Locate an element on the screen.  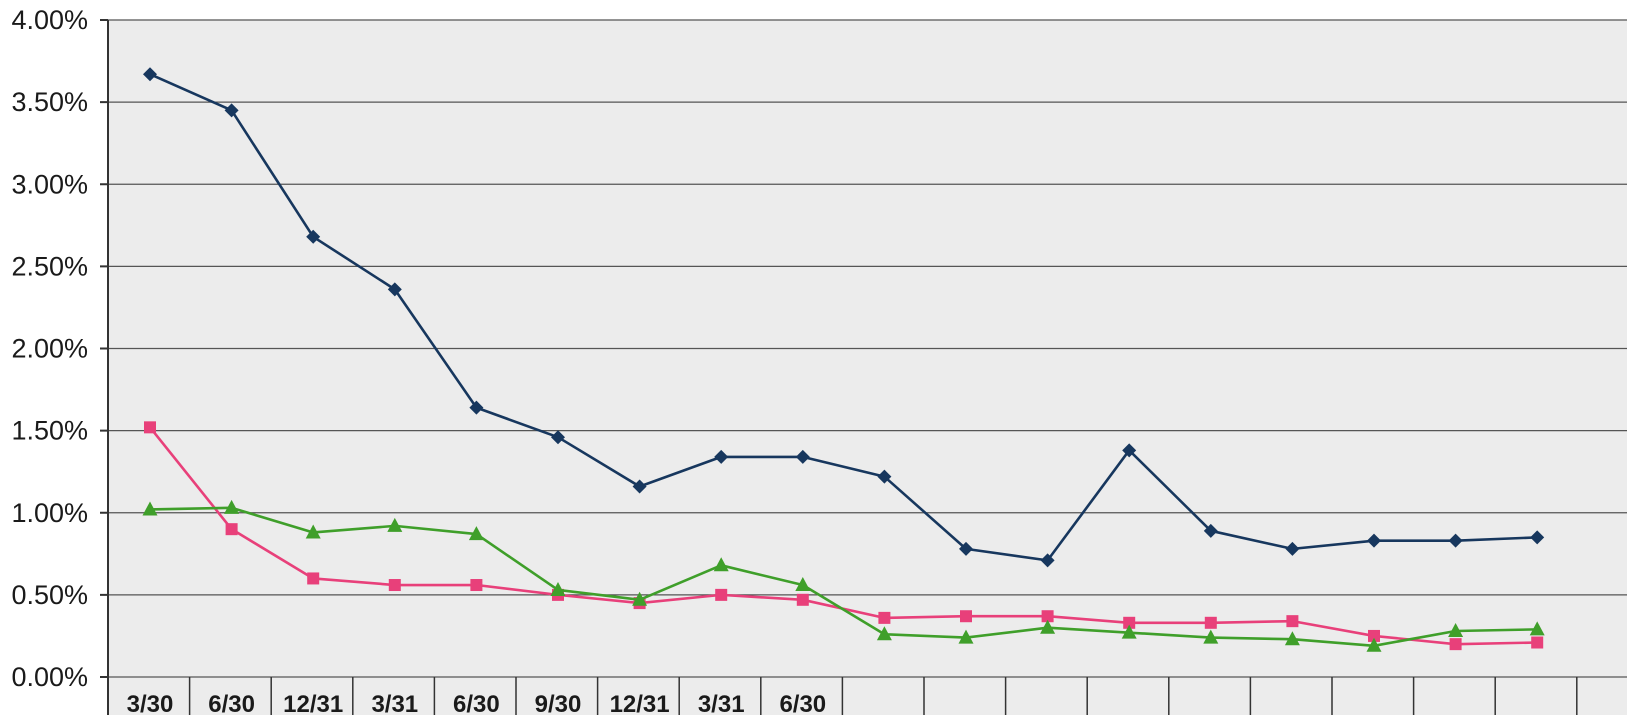
x-tick-label: 3/30 is located at coordinates (150, 703).